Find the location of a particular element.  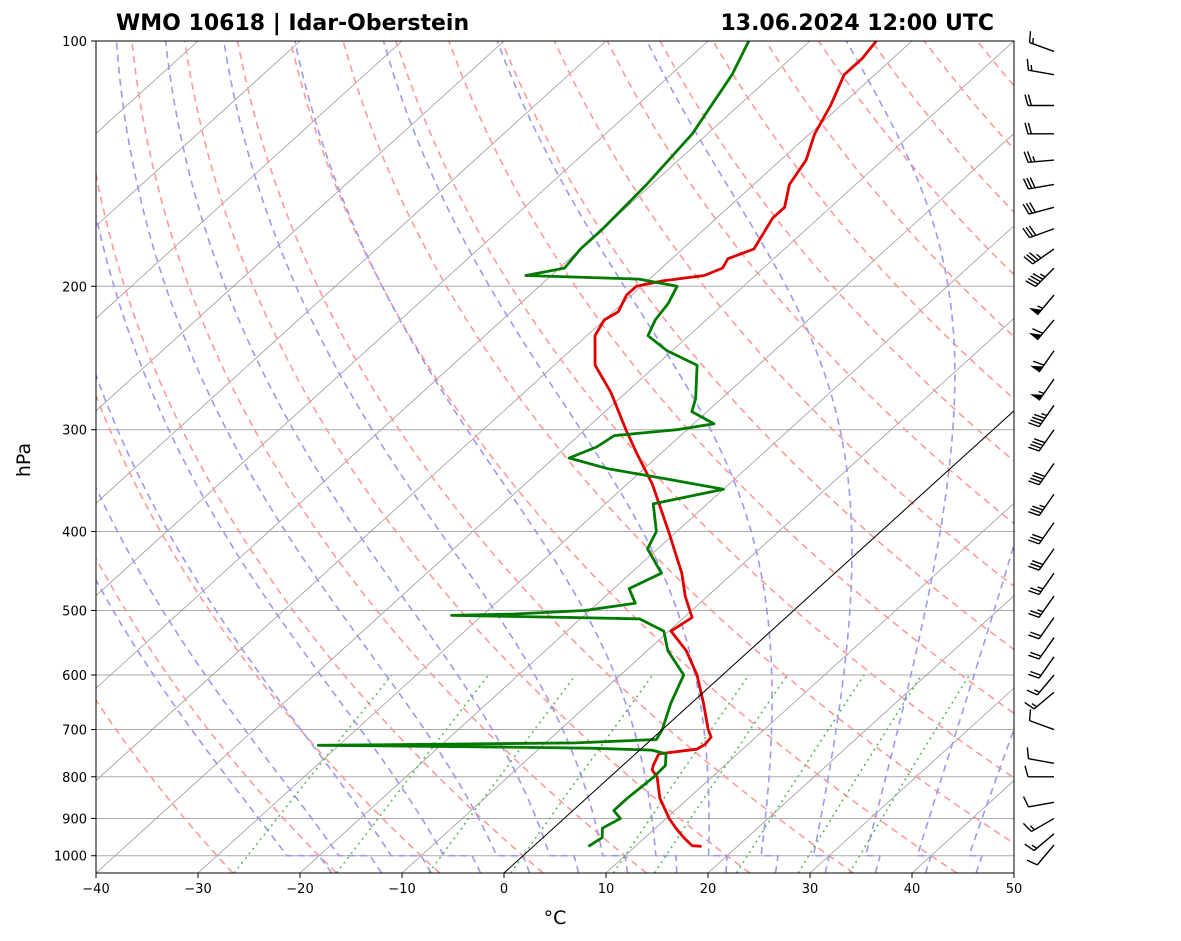

isotherm--100 is located at coordinates (249, 180).